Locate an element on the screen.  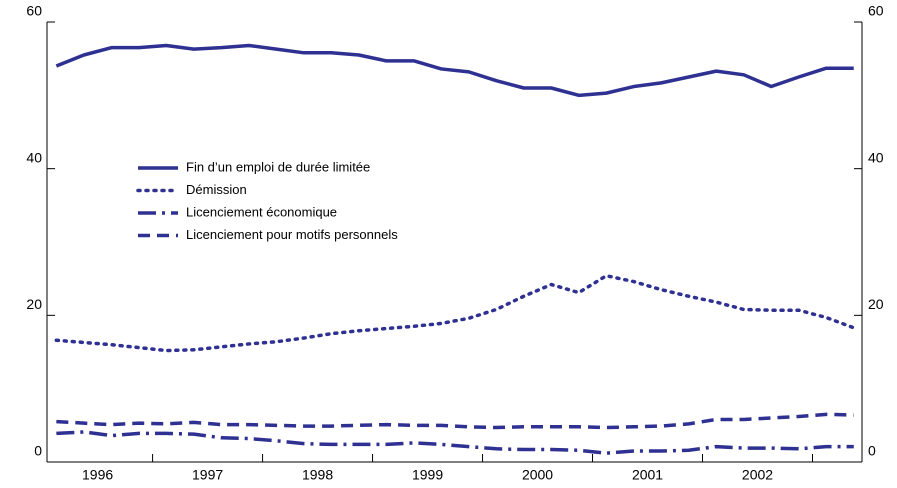
x-tick-label: 2002 is located at coordinates (757, 475).